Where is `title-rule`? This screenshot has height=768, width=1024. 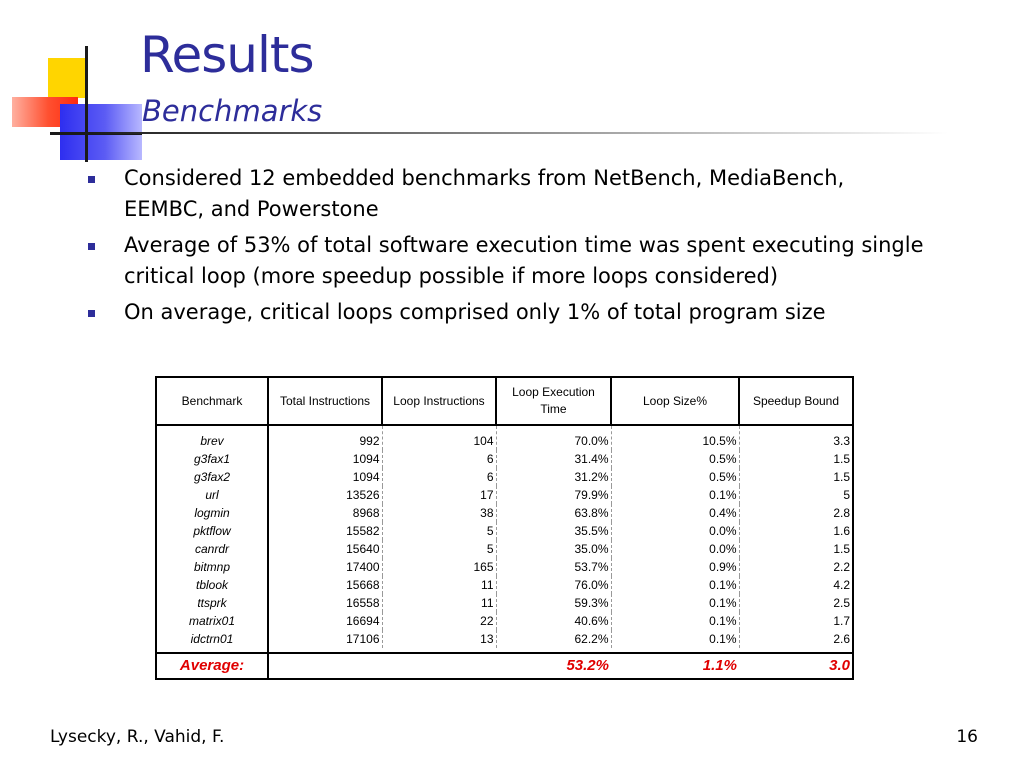 title-rule is located at coordinates (518, 133).